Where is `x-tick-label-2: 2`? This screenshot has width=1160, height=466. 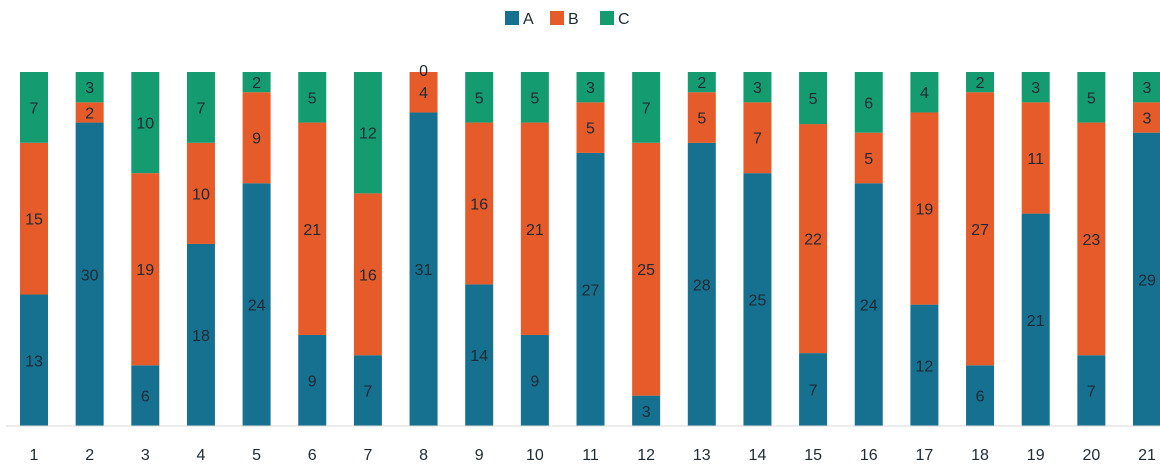
x-tick-label-2: 2 is located at coordinates (89, 455).